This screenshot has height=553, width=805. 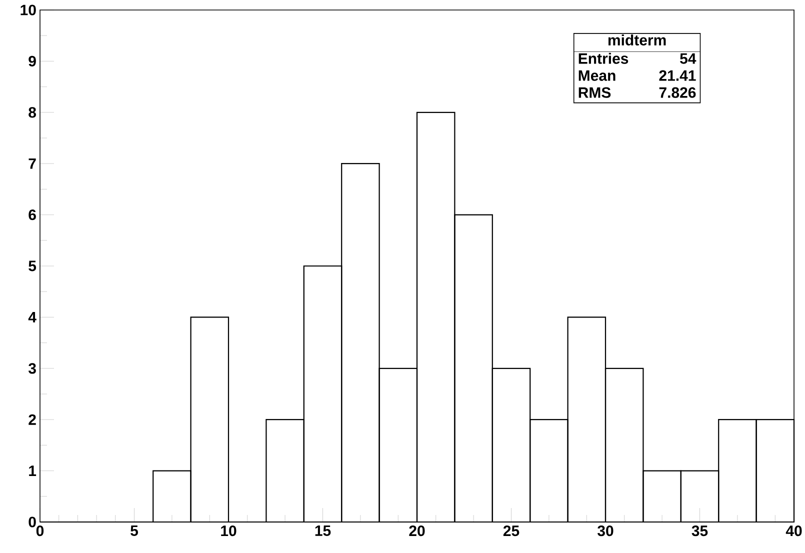 What do you see at coordinates (594, 92) in the screenshot?
I see `annotation: RMS` at bounding box center [594, 92].